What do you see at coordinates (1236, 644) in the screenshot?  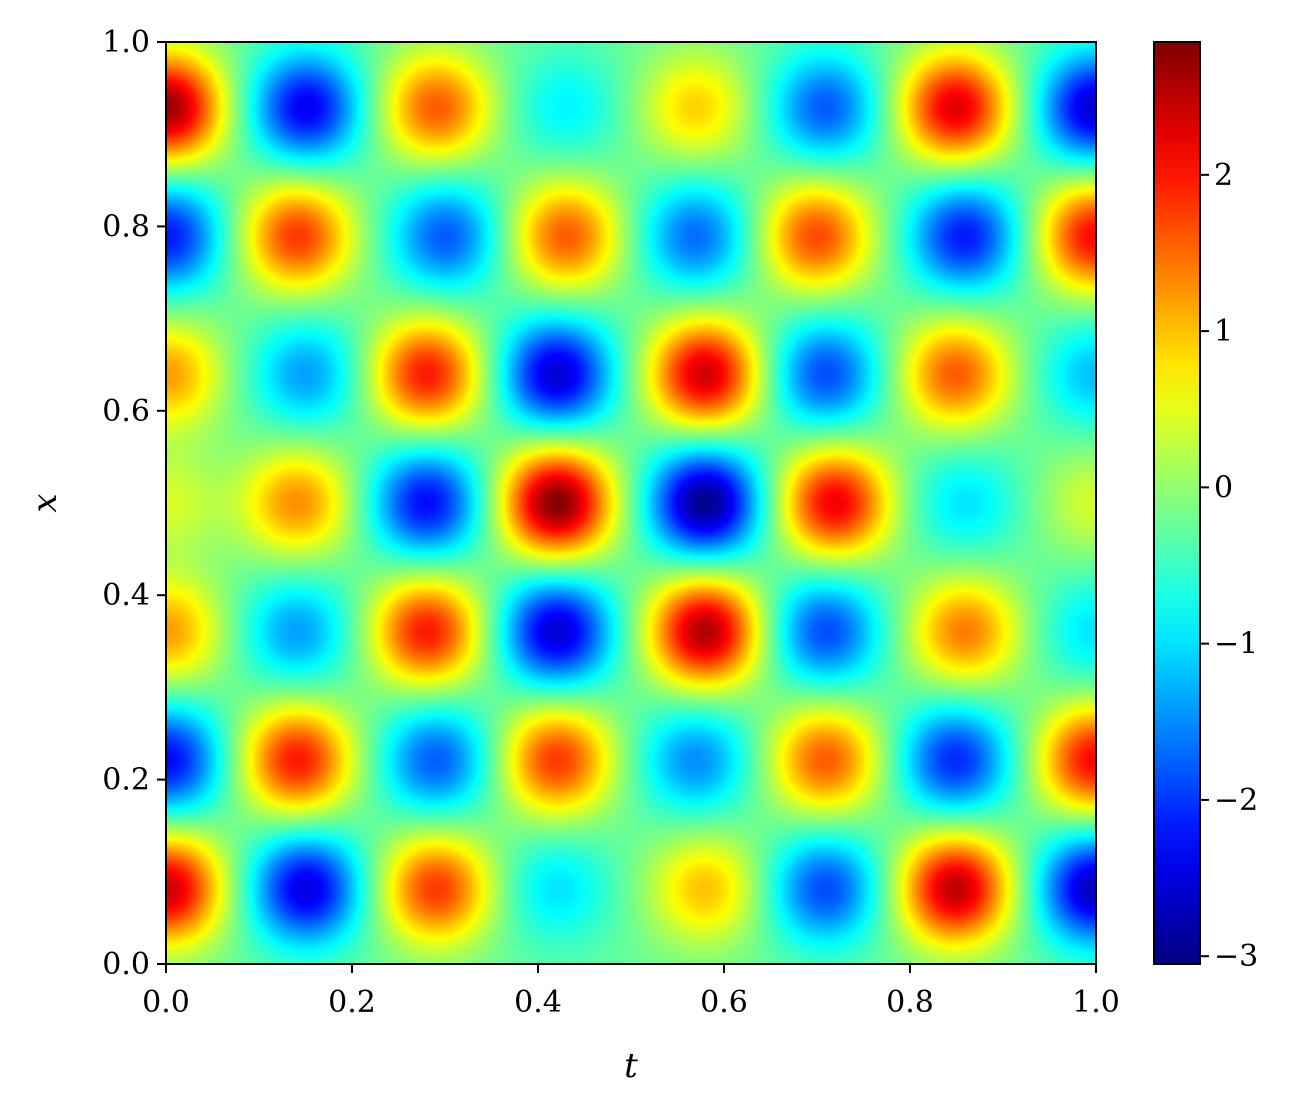 I see `colorbar-tick-label: −1` at bounding box center [1236, 644].